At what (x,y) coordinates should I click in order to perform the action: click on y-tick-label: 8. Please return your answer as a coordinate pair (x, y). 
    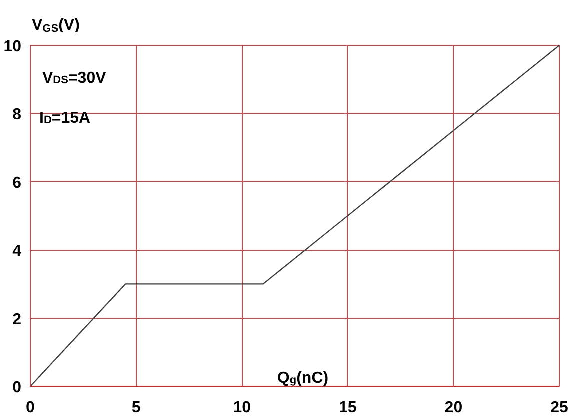
    Looking at the image, I should click on (17, 115).